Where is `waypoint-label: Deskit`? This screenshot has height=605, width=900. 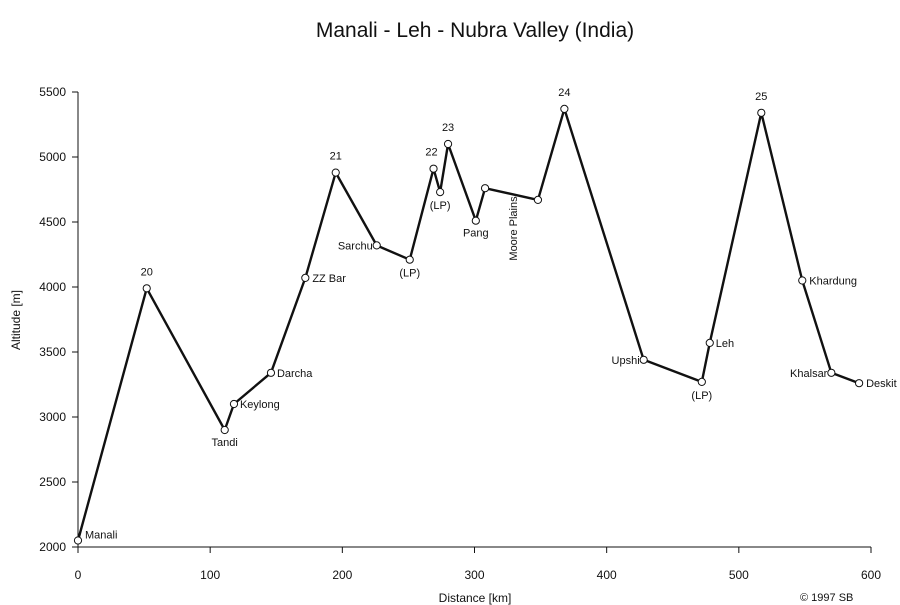
waypoint-label: Deskit is located at coordinates (881, 384).